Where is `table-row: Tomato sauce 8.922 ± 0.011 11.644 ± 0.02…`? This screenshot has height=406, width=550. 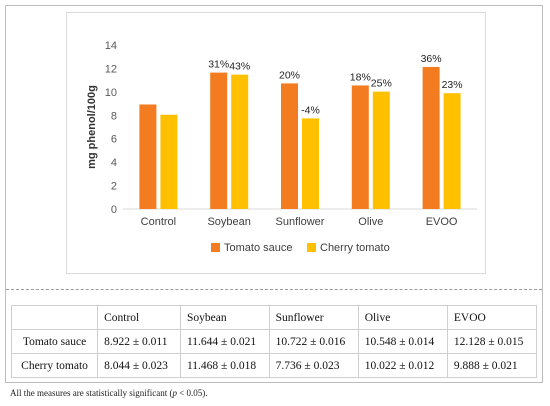 table-row: Tomato sauce 8.922 ± 0.011 11.644 ± 0.02… is located at coordinates (274, 341).